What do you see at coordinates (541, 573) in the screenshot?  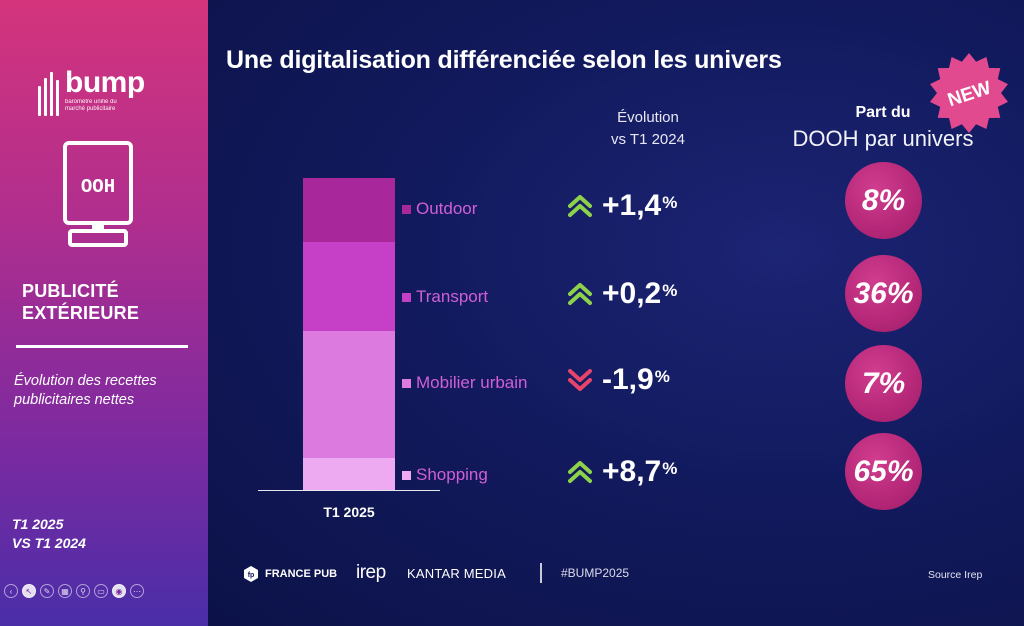 I see `footer-separator` at bounding box center [541, 573].